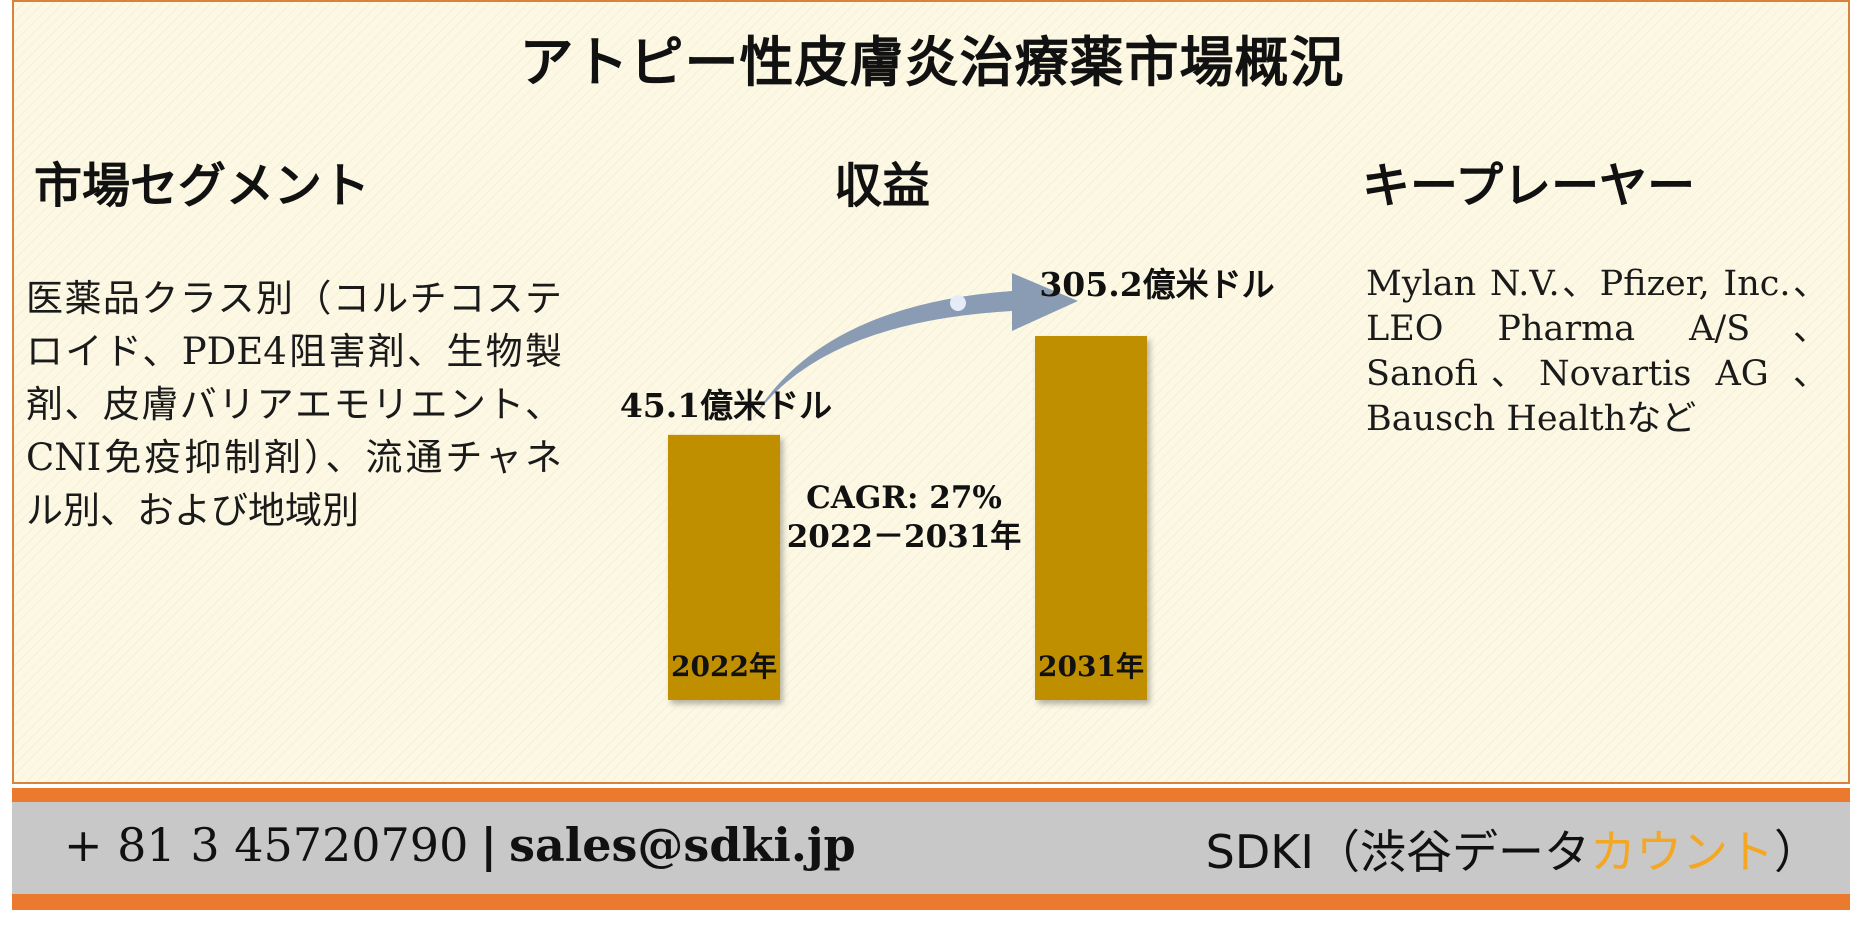  I want to click on email-link: sales@sdki.jp, so click(682, 845).